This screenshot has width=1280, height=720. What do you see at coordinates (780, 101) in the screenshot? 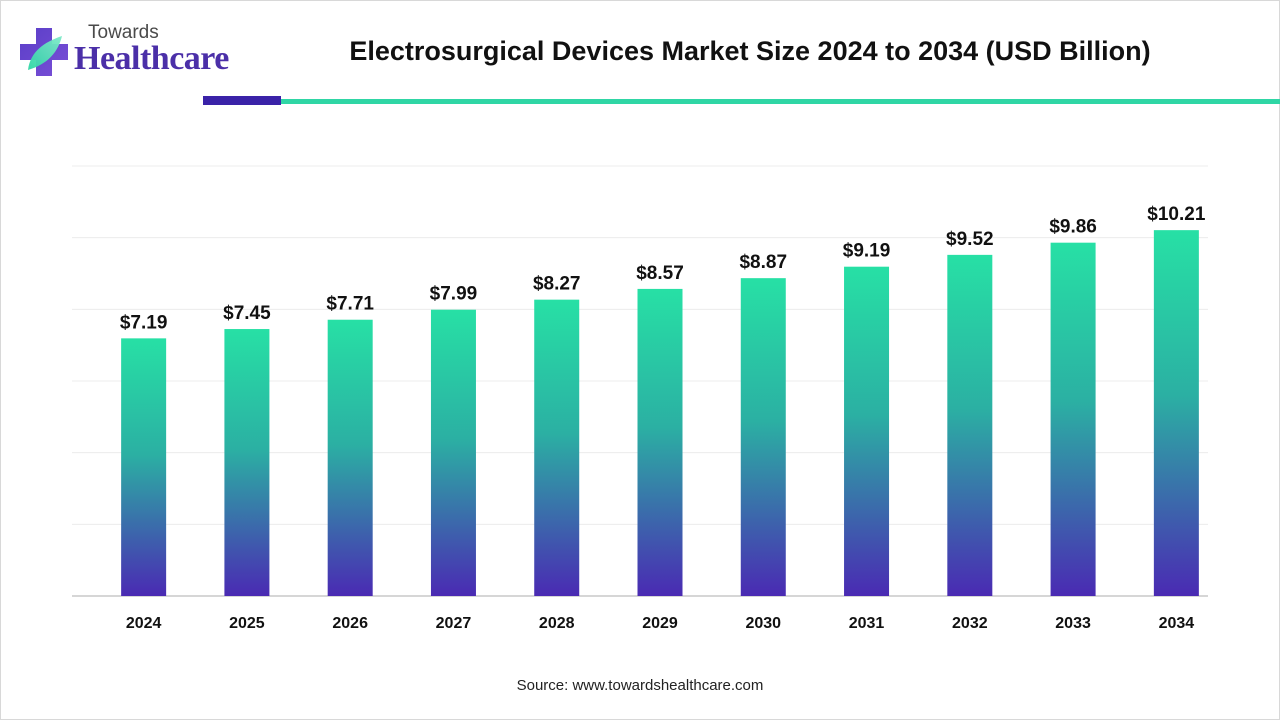
I see `title-underline` at bounding box center [780, 101].